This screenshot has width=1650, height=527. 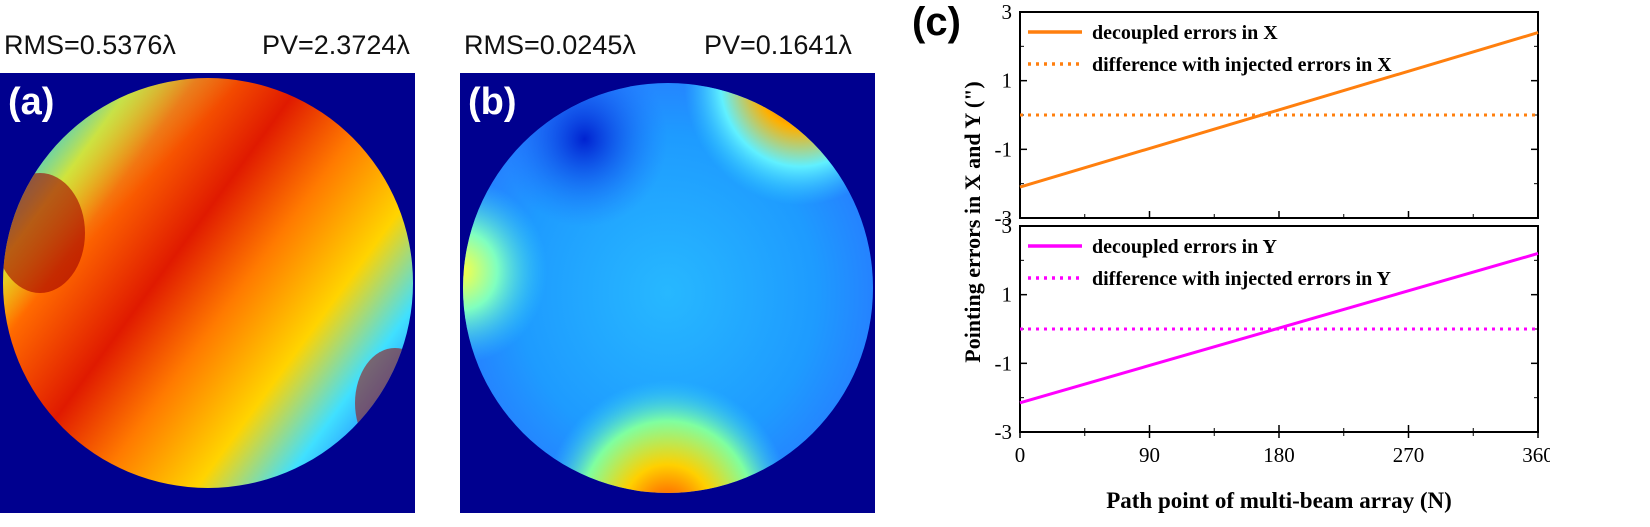 What do you see at coordinates (1536, 455) in the screenshot?
I see `x-tick-label: 360` at bounding box center [1536, 455].